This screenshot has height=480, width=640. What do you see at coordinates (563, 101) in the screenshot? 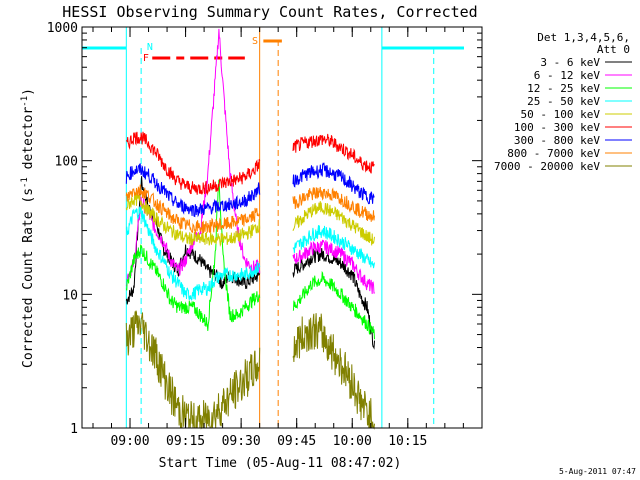
I see `legend-entry-label: 25 - 50 keV` at bounding box center [563, 101].